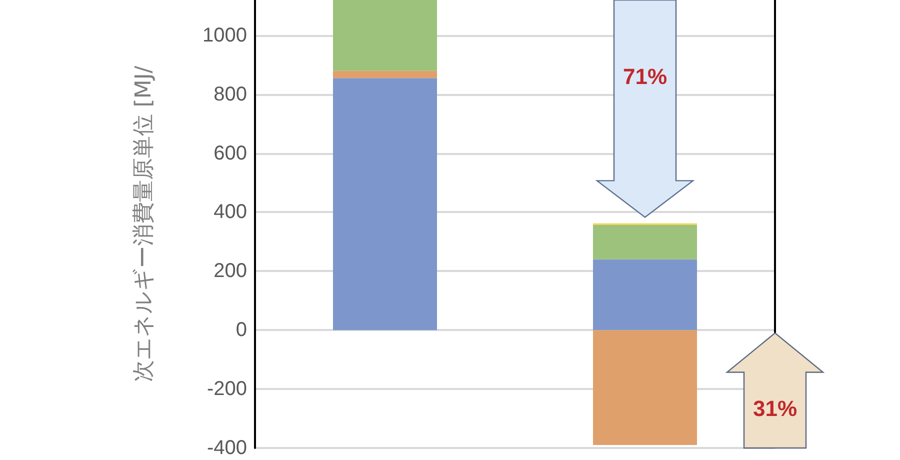 This screenshot has width=900, height=460. I want to click on y-tick-label: -400, so click(226, 448).